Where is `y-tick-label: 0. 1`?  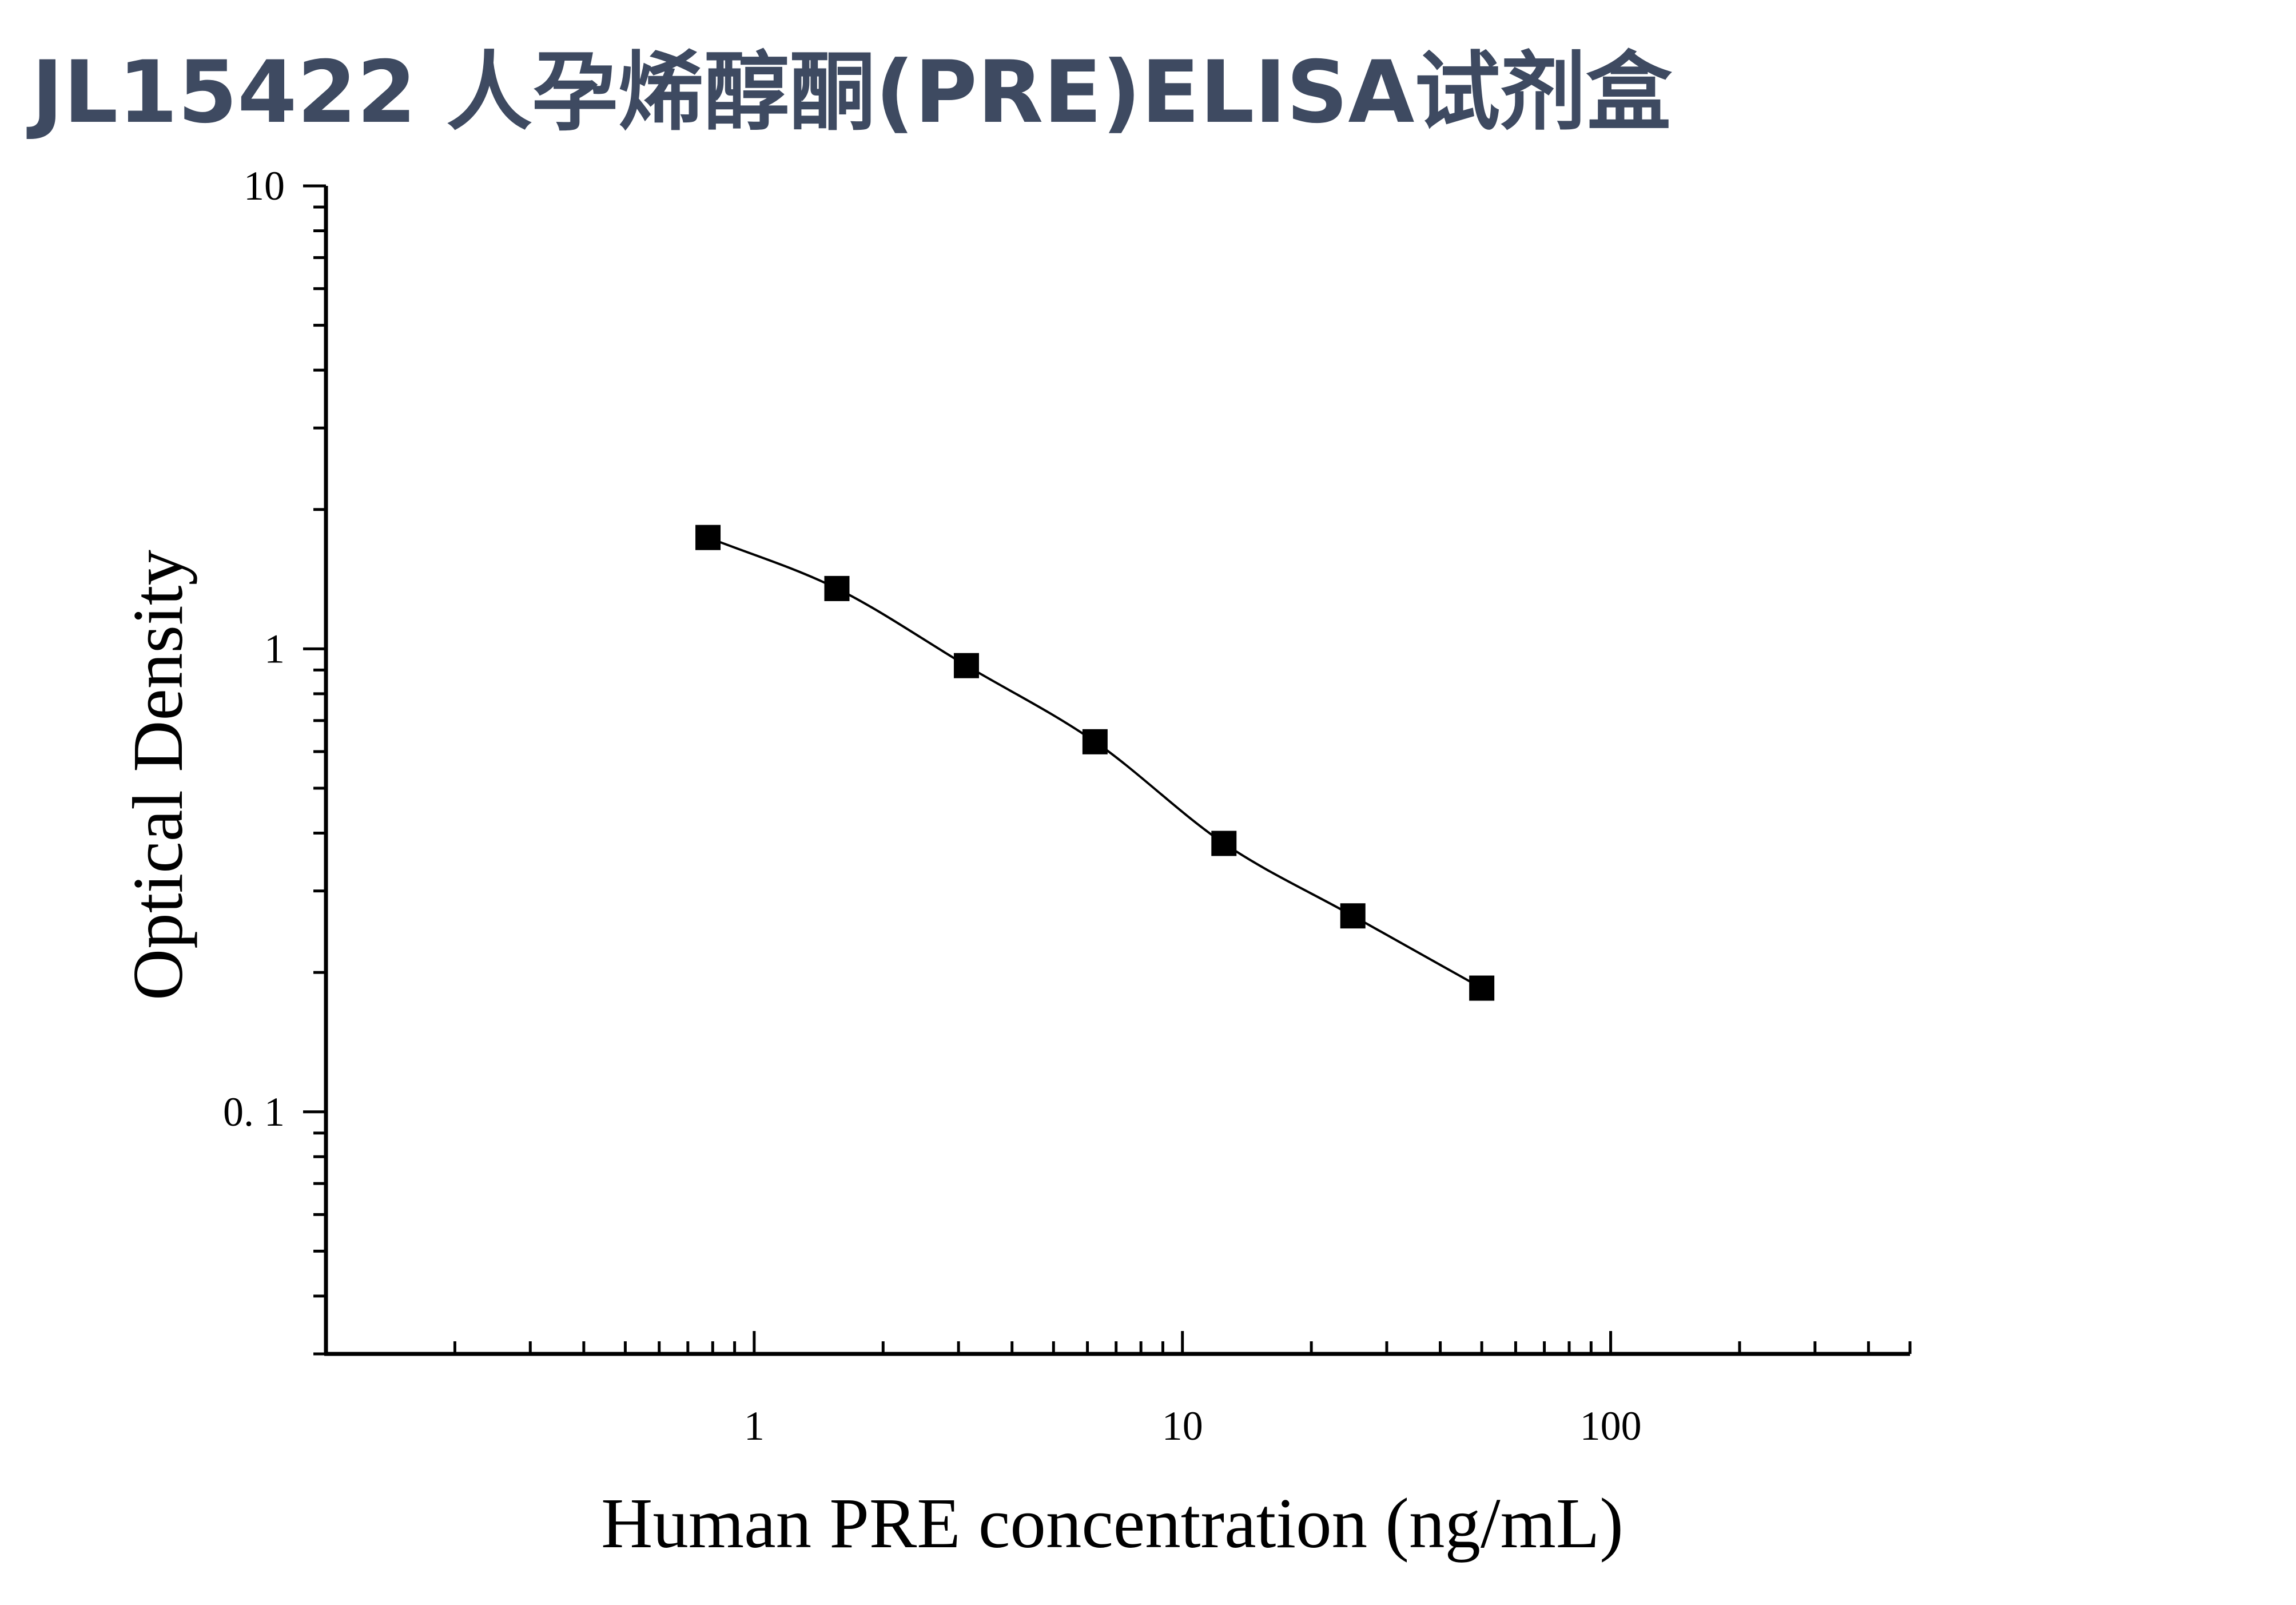 y-tick-label: 0. 1 is located at coordinates (254, 1112).